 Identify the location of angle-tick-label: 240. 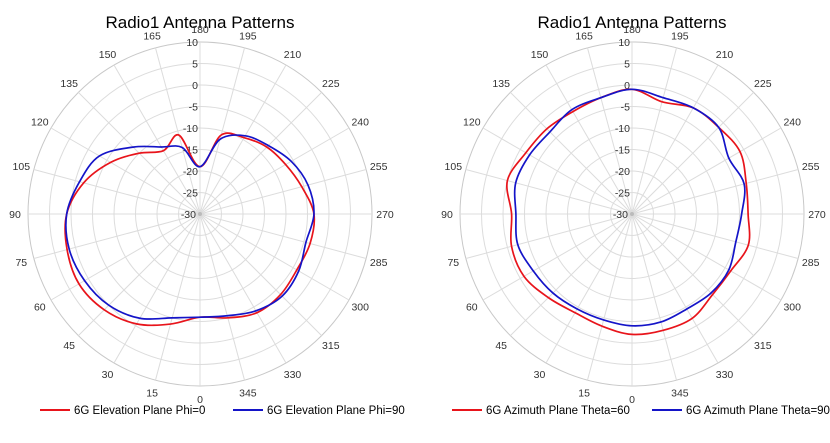
(792, 123).